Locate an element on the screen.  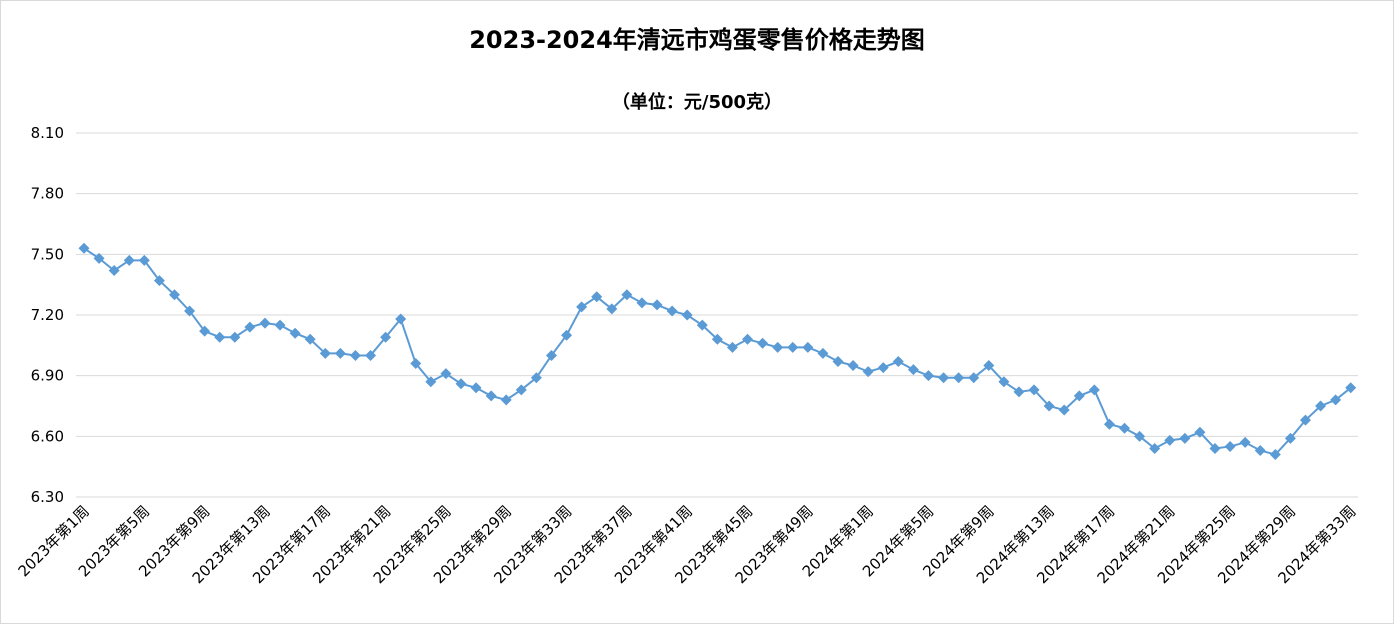
y-tick-label: 7.50 is located at coordinates (47, 254).